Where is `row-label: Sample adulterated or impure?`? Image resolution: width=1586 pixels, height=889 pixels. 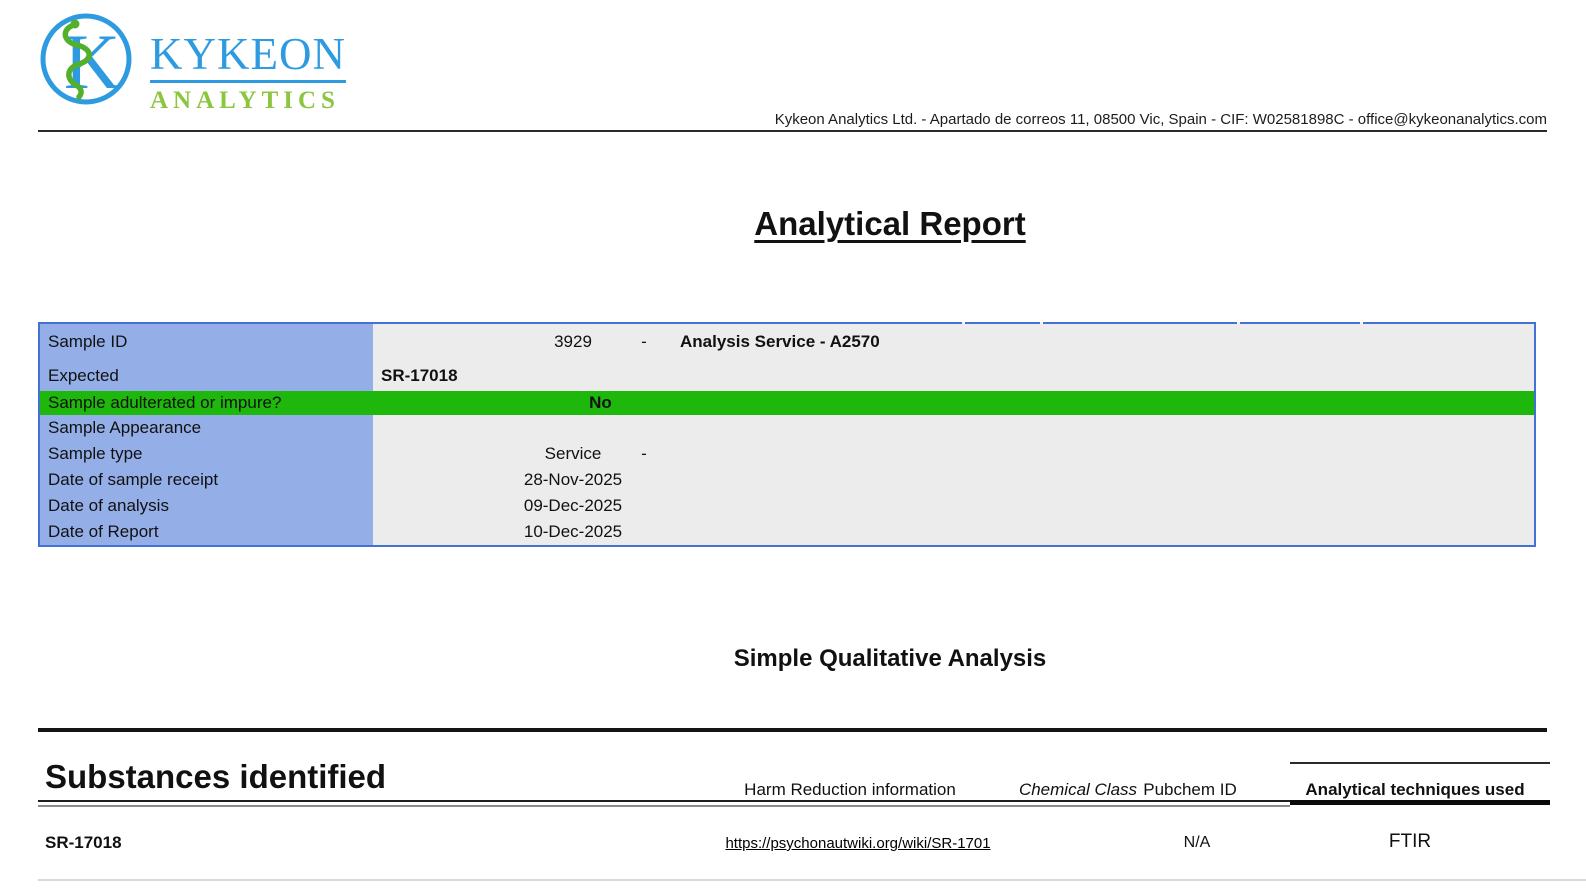
row-label: Sample adulterated or impure? is located at coordinates (206, 403).